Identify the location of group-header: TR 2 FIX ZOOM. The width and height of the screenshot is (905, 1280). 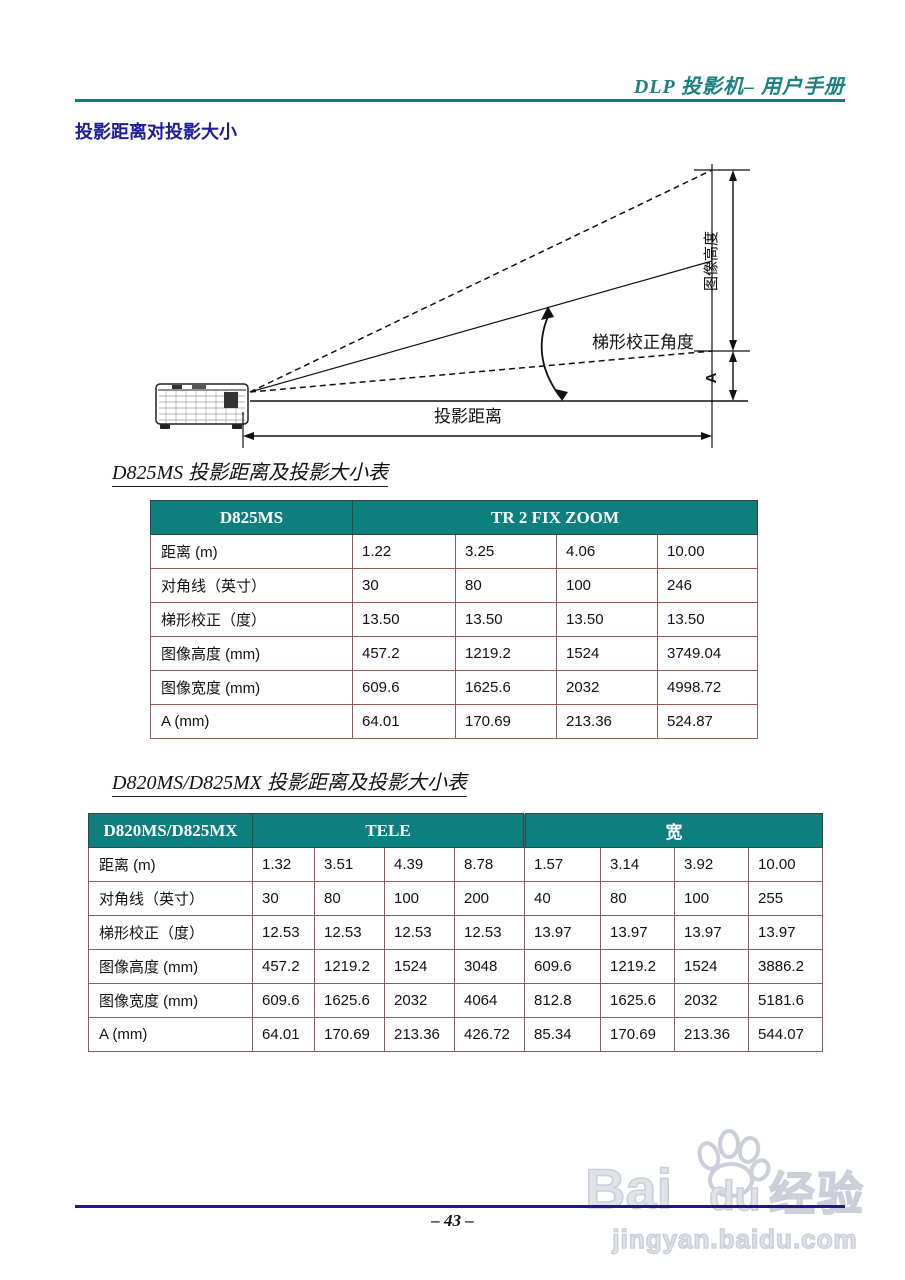
(555, 517).